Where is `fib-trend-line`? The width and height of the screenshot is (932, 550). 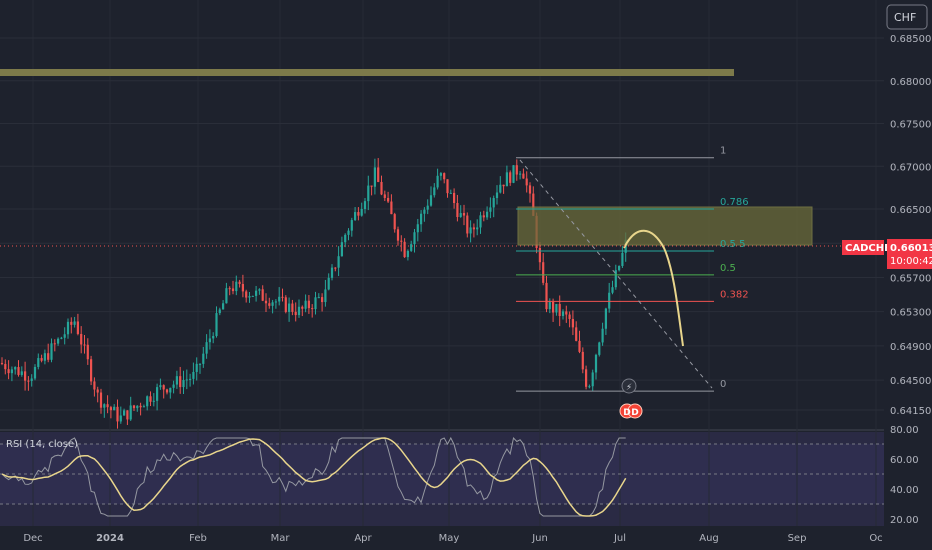 fib-trend-line is located at coordinates (616, 274).